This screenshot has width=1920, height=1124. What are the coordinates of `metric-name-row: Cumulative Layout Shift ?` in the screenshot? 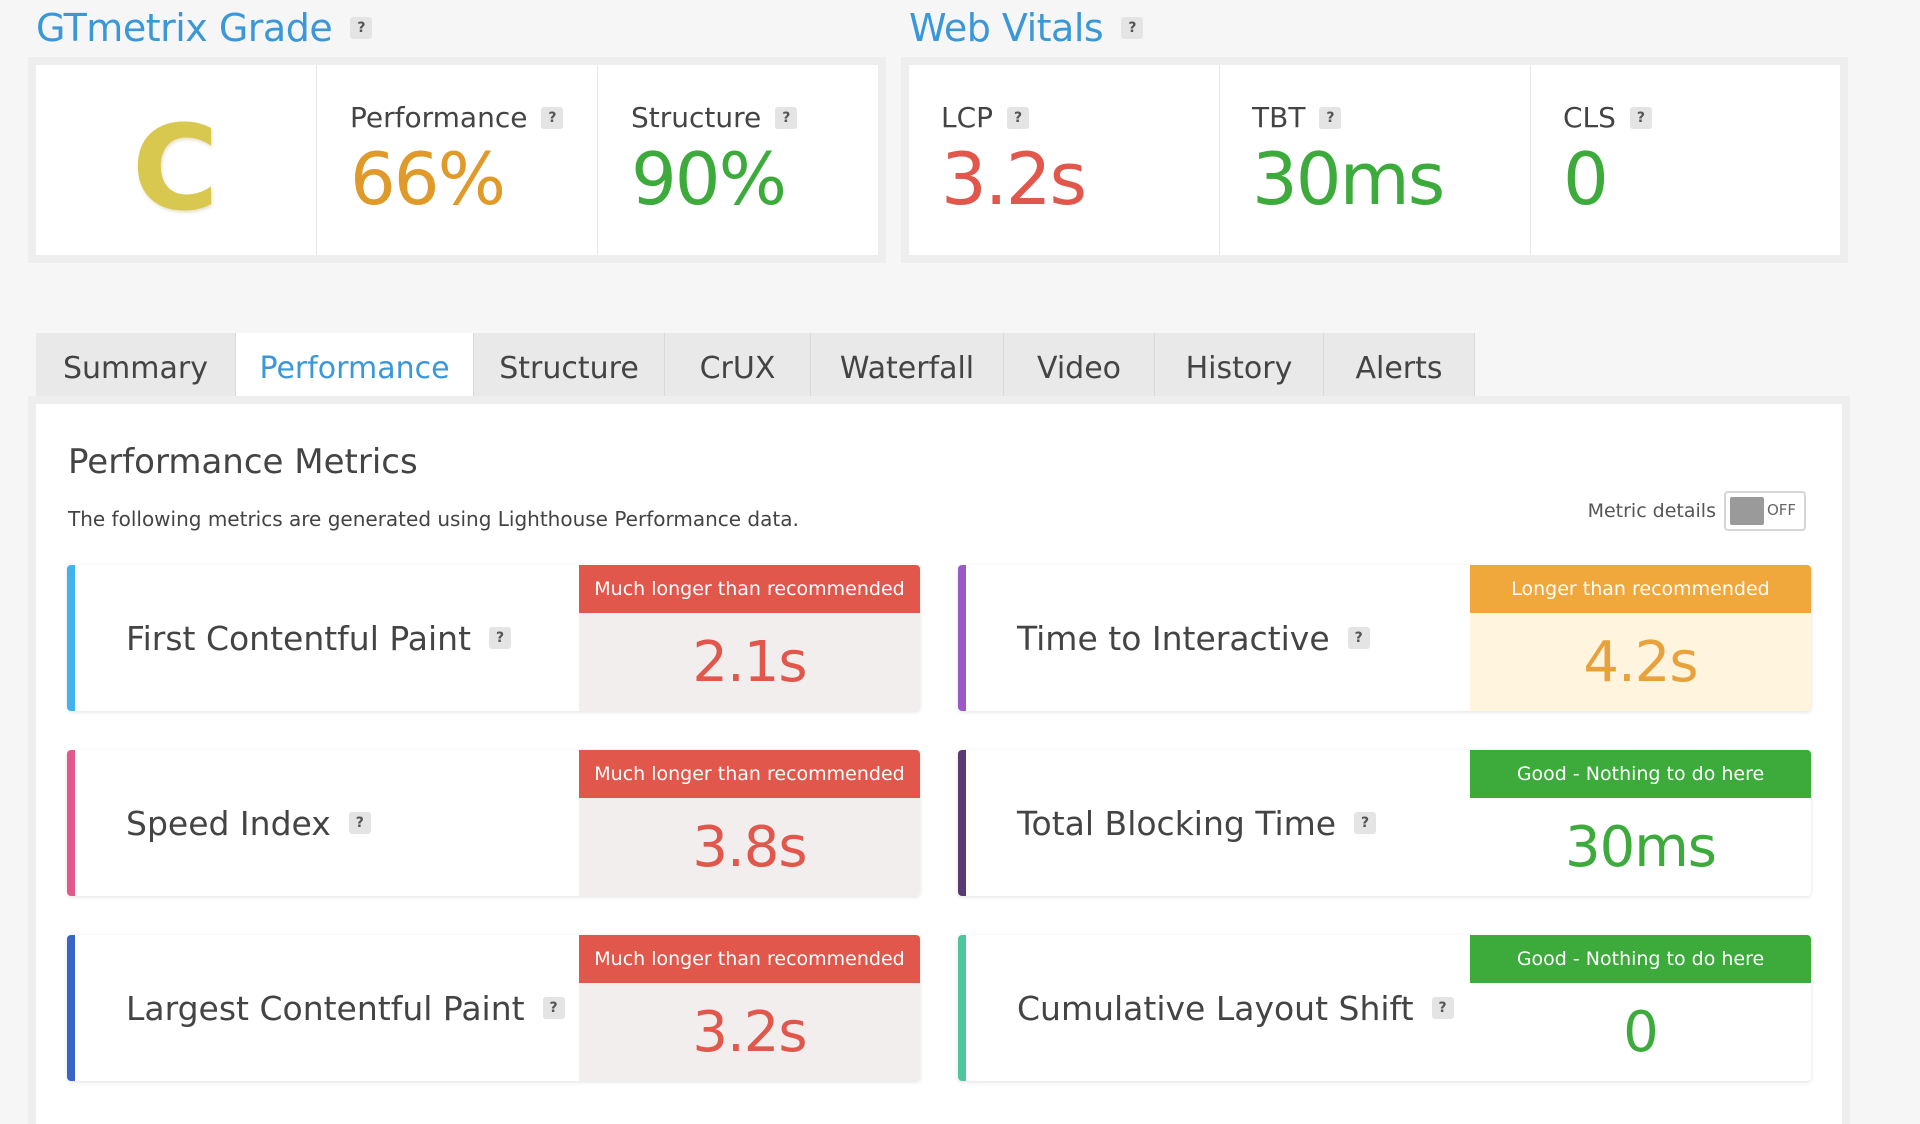 It's located at (1235, 1008).